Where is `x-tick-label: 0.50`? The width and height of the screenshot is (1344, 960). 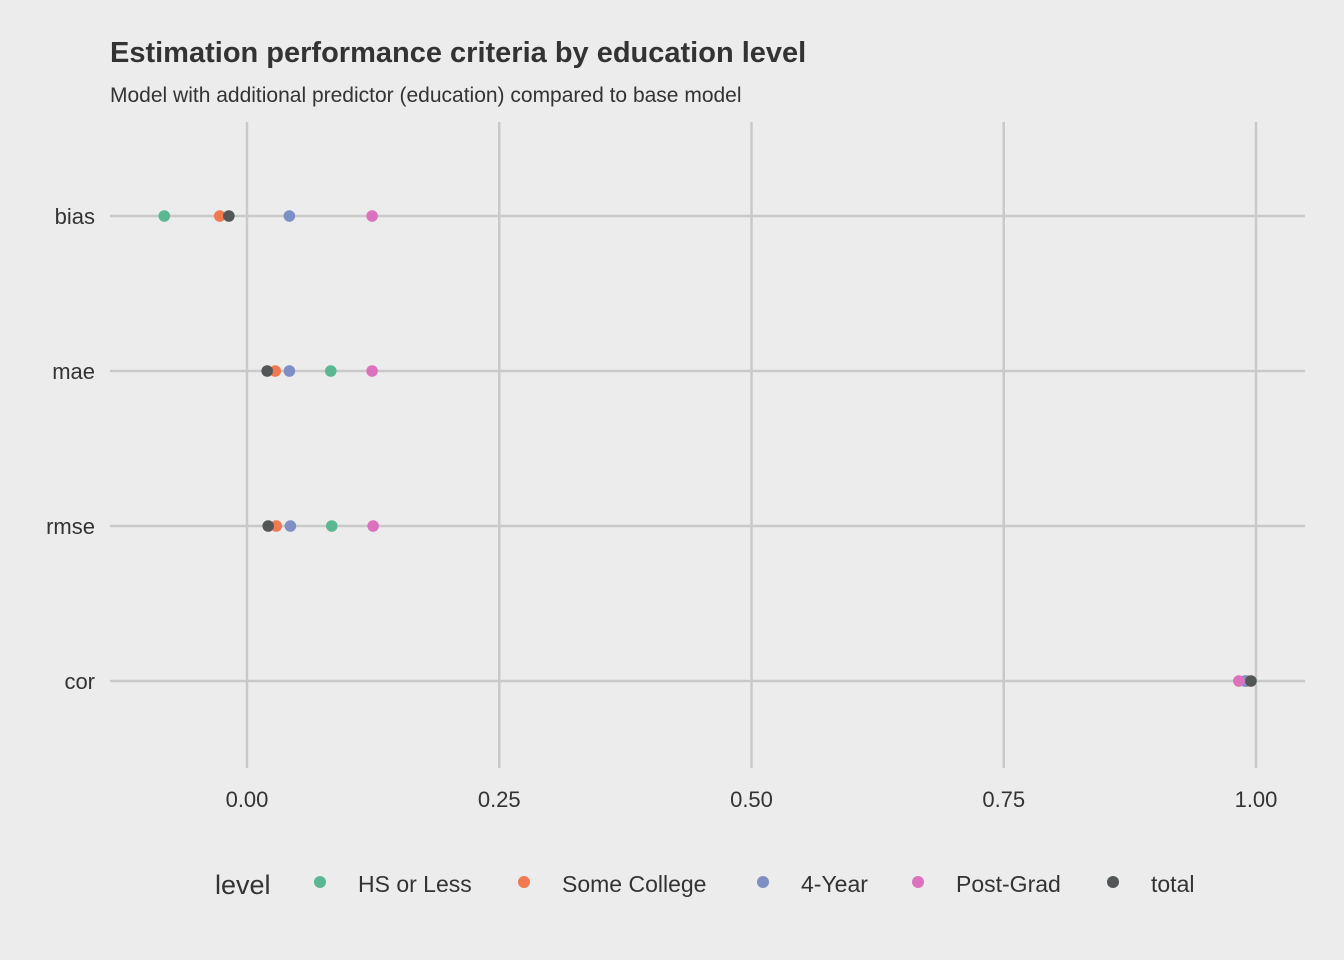 x-tick-label: 0.50 is located at coordinates (751, 799).